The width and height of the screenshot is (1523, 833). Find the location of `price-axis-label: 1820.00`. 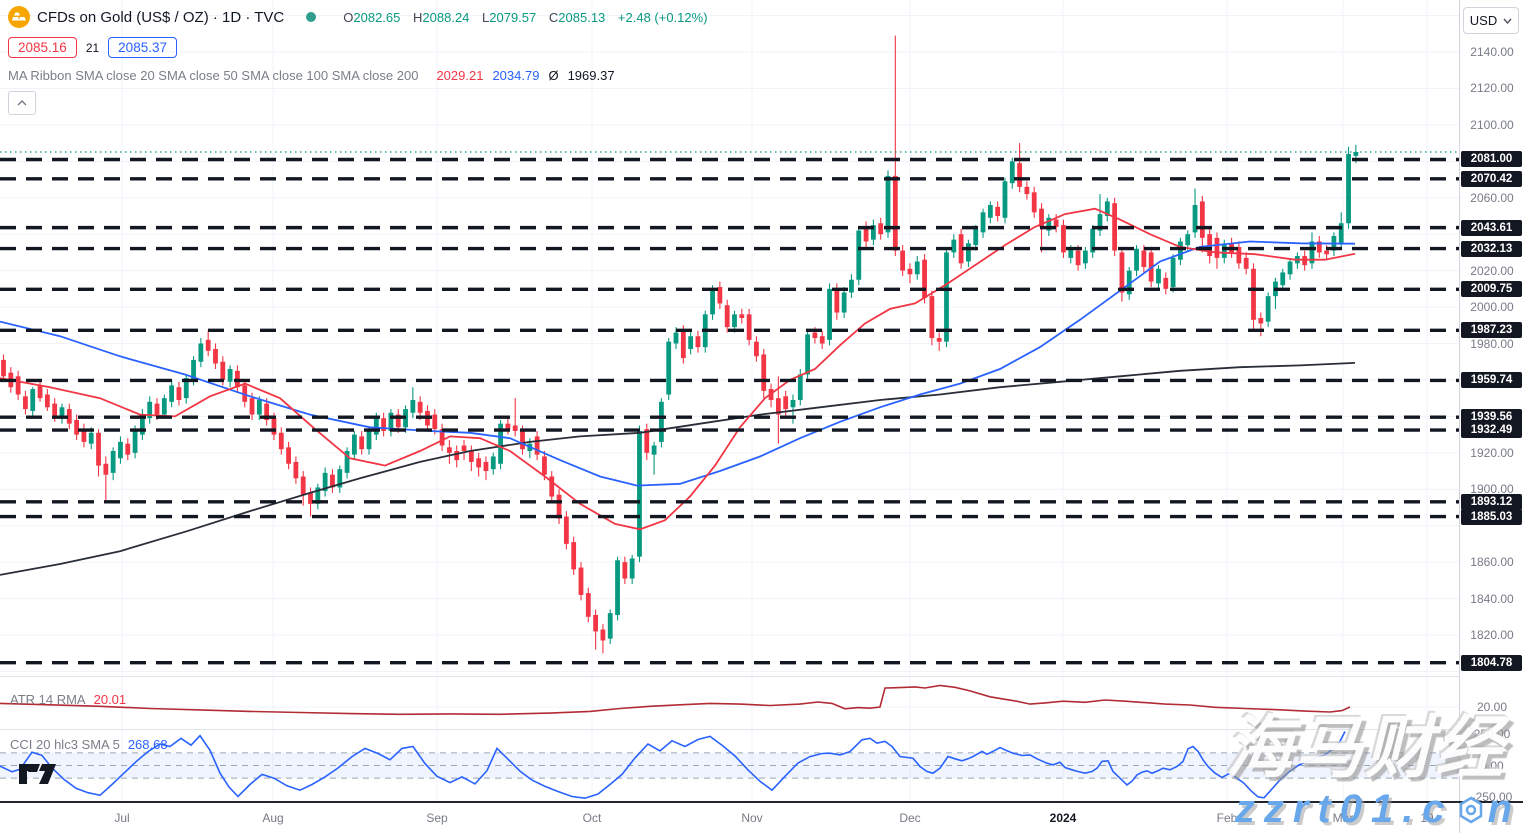

price-axis-label: 1820.00 is located at coordinates (1492, 635).